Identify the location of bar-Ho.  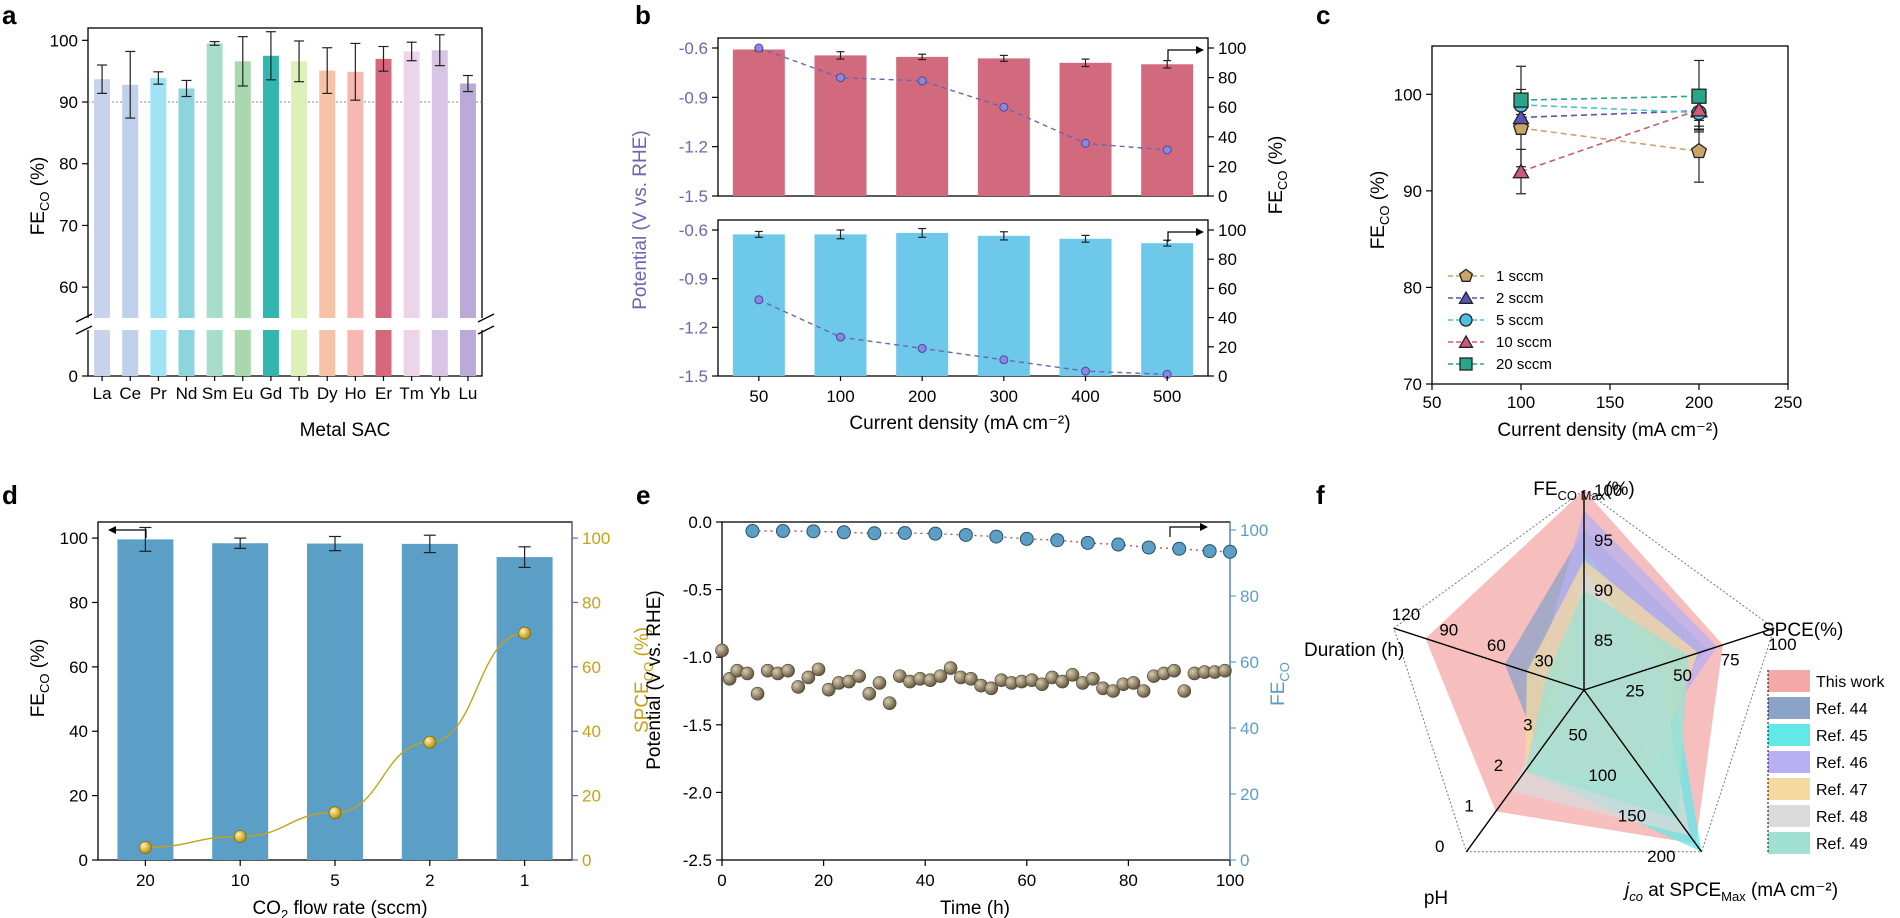
(355, 224).